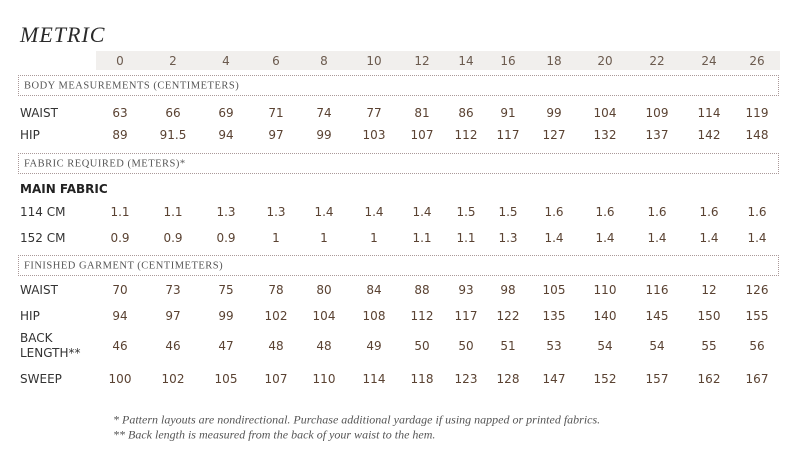 This screenshot has width=800, height=454. I want to click on cell-value: 147, so click(554, 379).